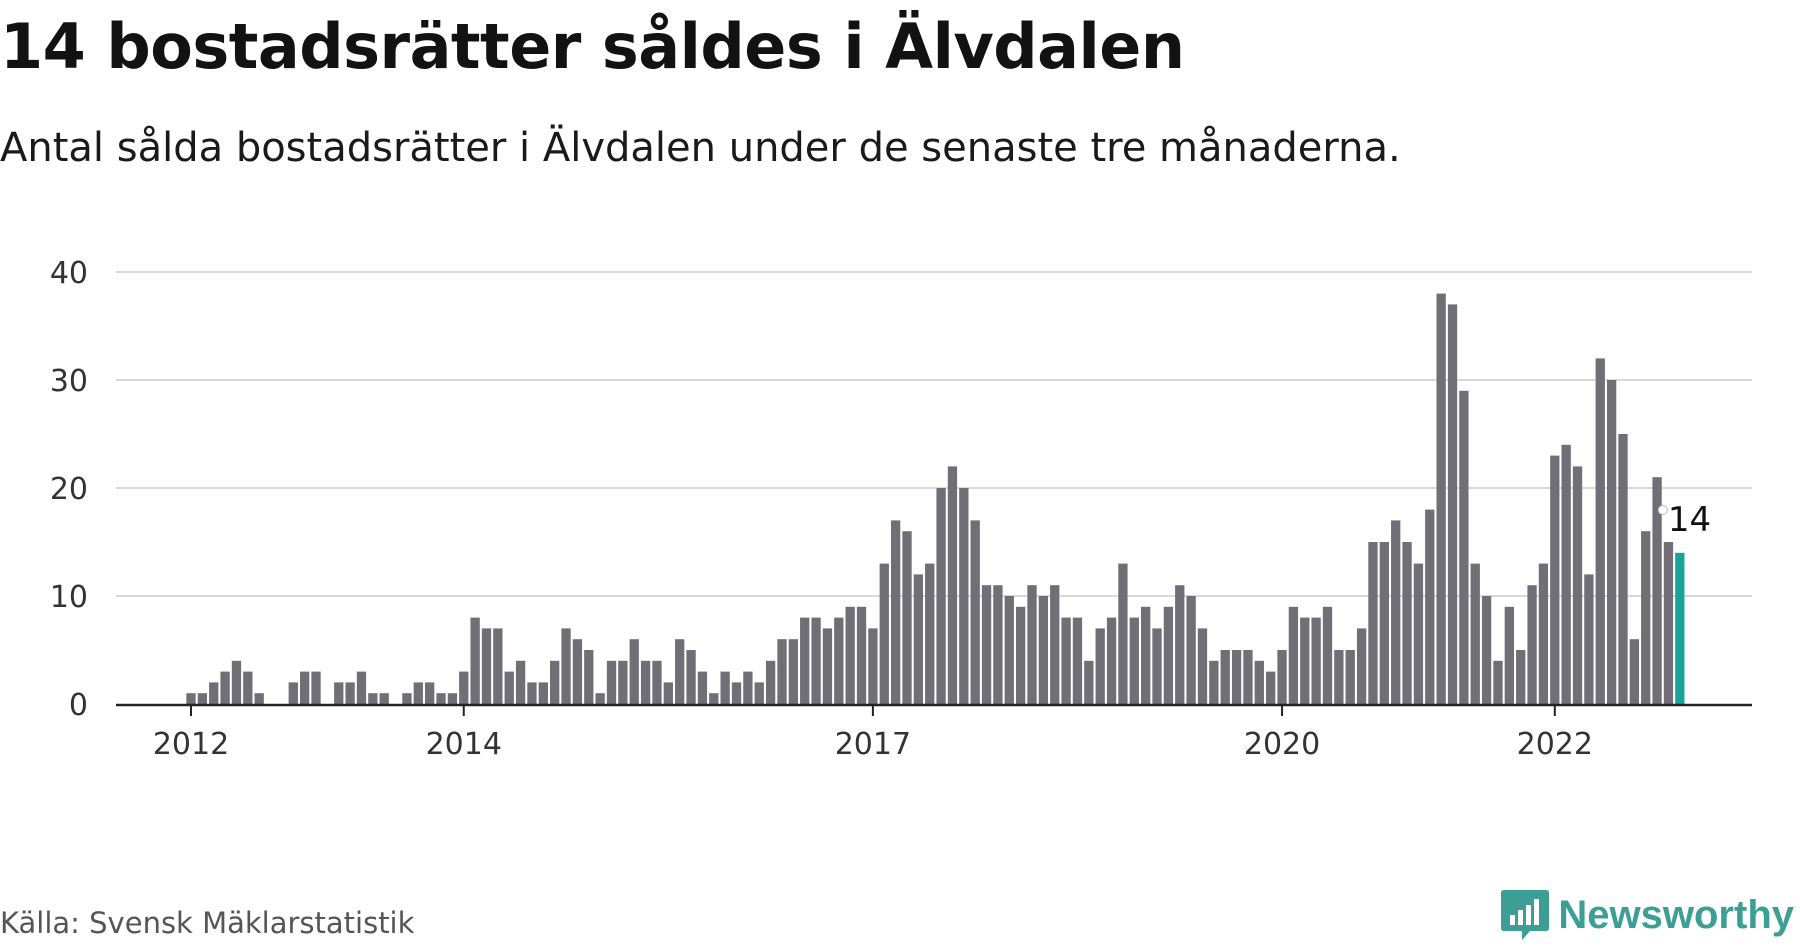  Describe the element at coordinates (207, 923) in the screenshot. I see `source-note: Källa: Svensk Mäklarstatistik` at that location.